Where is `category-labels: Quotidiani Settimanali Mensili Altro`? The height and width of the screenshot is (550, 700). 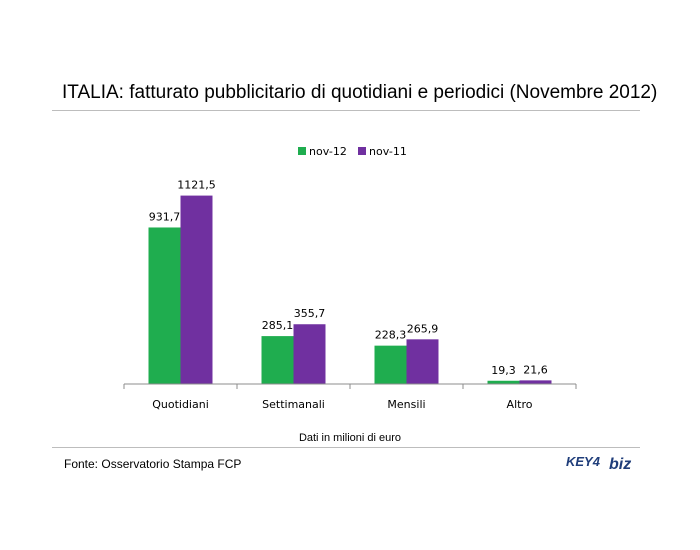
category-labels: Quotidiani Settimanali Mensili Altro is located at coordinates (342, 404).